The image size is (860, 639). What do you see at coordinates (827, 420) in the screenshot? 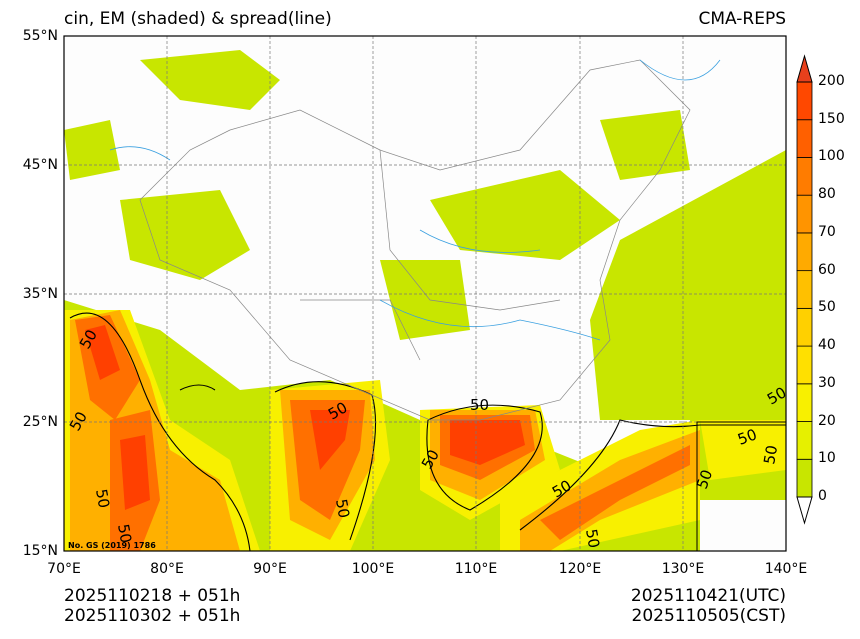
I see `colorbar-tick-label: 20` at bounding box center [827, 420].